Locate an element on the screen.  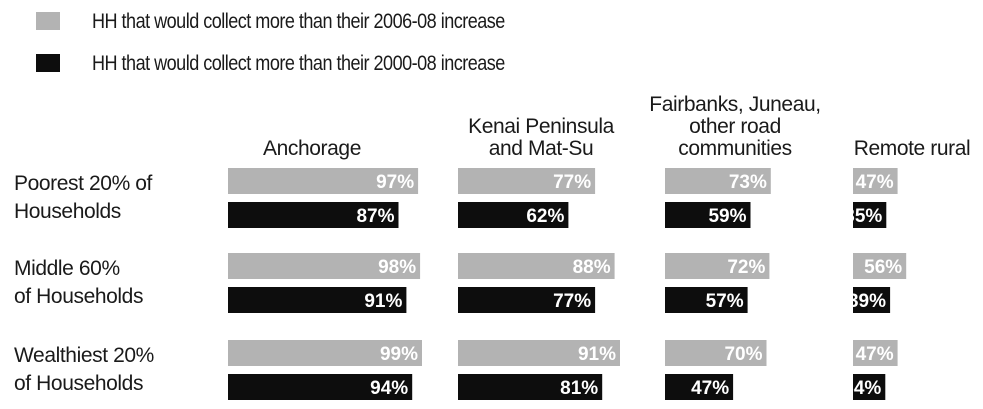
column-header: Fairbanks, Juneau, other road communities is located at coordinates (735, 127).